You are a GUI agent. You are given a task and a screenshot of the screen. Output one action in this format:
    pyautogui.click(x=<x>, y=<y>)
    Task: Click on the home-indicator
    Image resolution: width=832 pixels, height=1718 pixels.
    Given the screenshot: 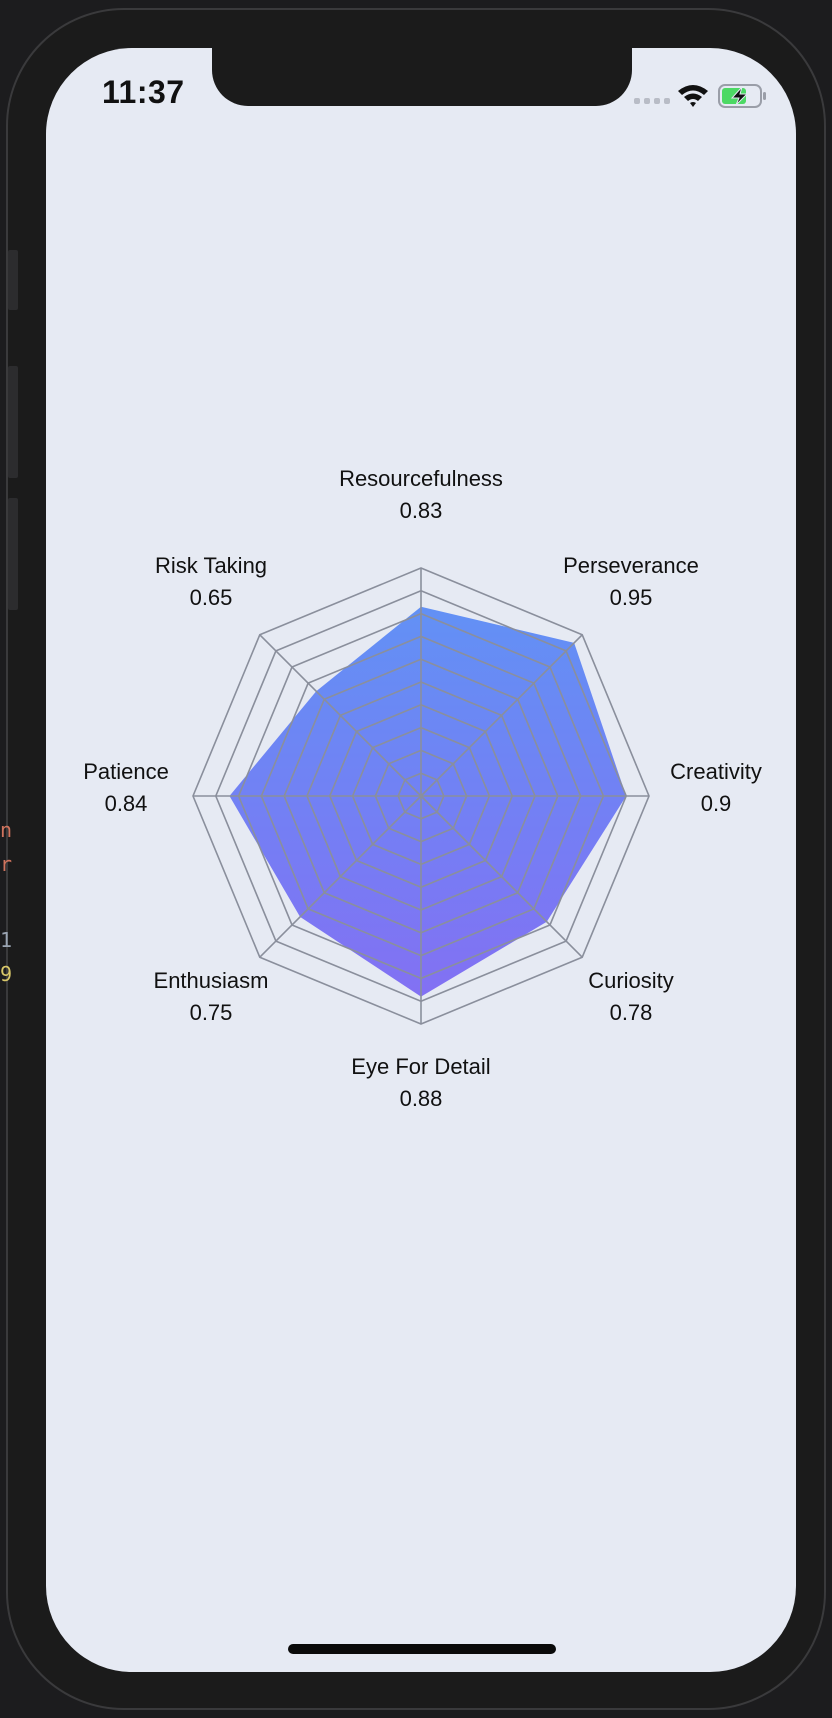 What is the action you would take?
    pyautogui.click(x=422, y=1649)
    